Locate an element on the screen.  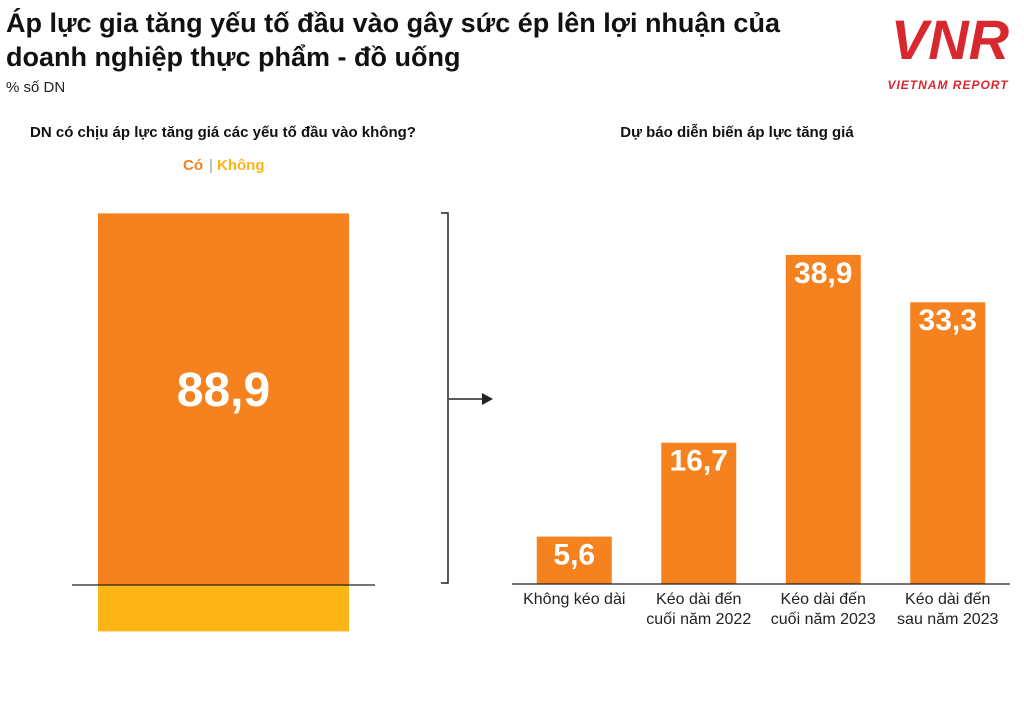
value-label: 38,9 is located at coordinates (823, 273).